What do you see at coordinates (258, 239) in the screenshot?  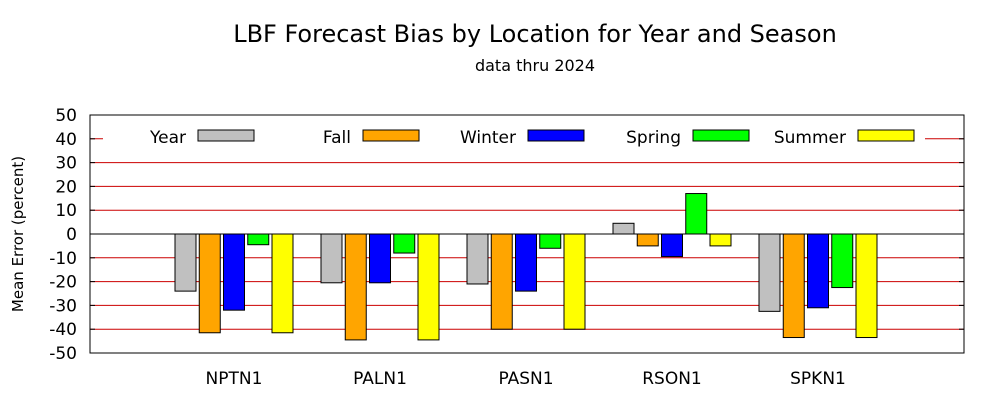 I see `bar-nptn1-spring` at bounding box center [258, 239].